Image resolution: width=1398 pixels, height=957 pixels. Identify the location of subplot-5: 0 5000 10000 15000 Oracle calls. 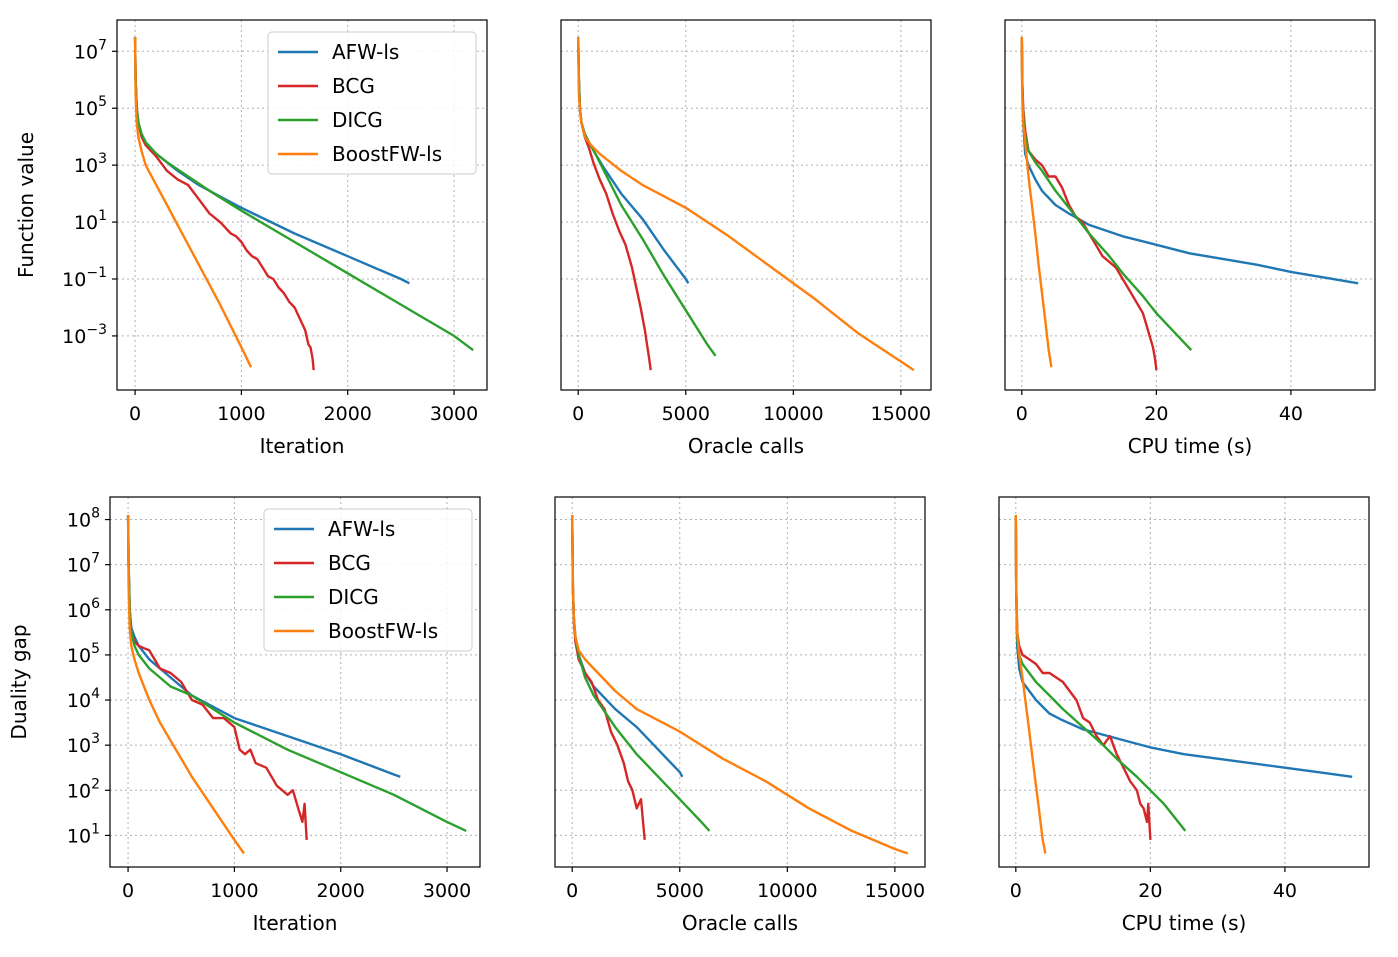
(740, 715).